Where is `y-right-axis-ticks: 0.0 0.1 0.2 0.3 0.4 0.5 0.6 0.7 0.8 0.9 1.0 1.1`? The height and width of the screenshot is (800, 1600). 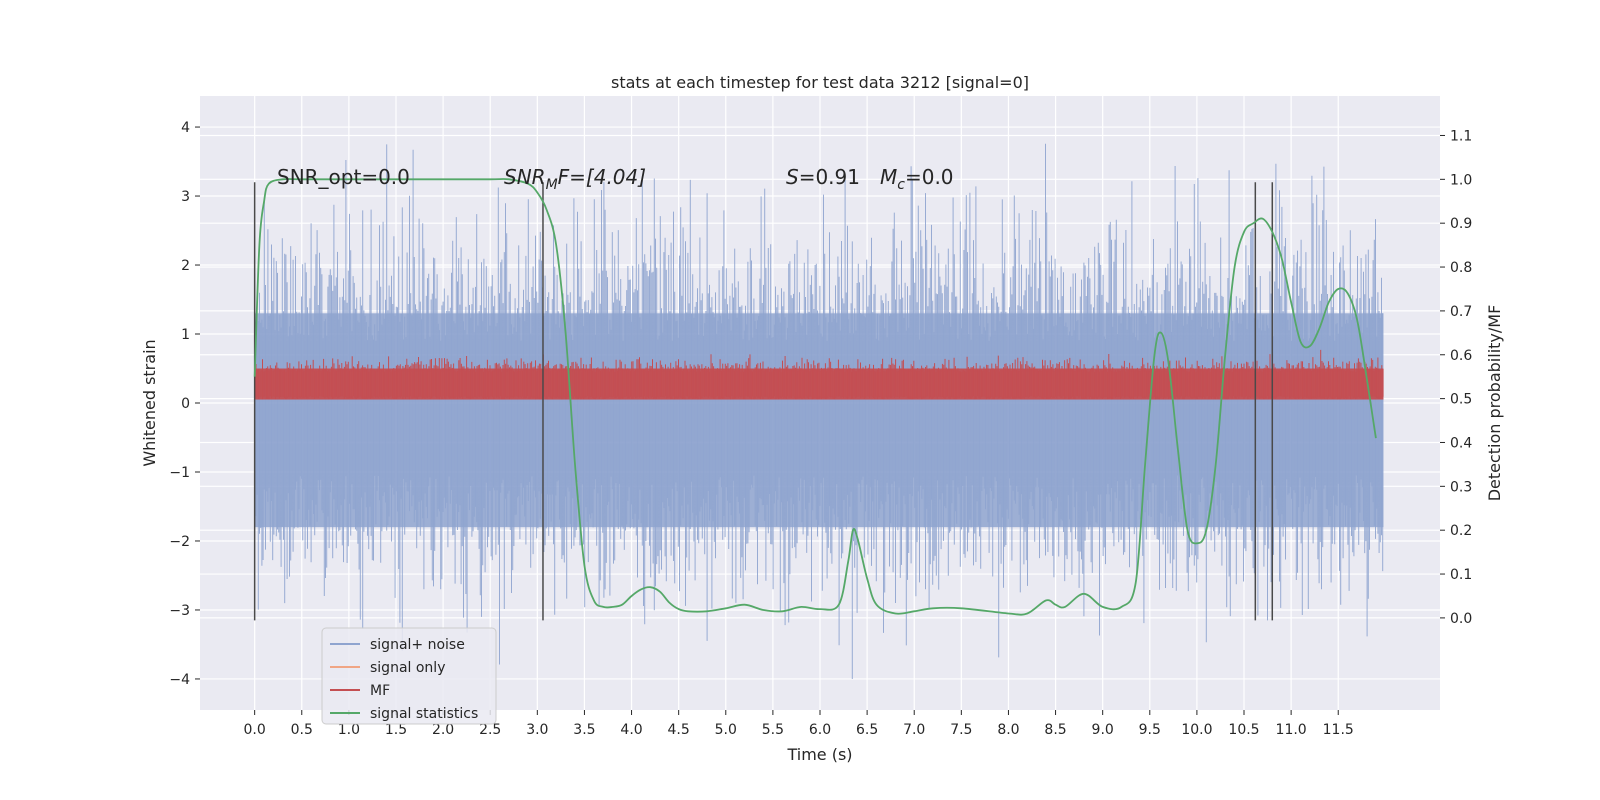
y-right-axis-ticks: 0.0 0.1 0.2 0.3 0.4 0.5 0.6 0.7 0.8 0.9 1.0 1.1 is located at coordinates (1456, 377).